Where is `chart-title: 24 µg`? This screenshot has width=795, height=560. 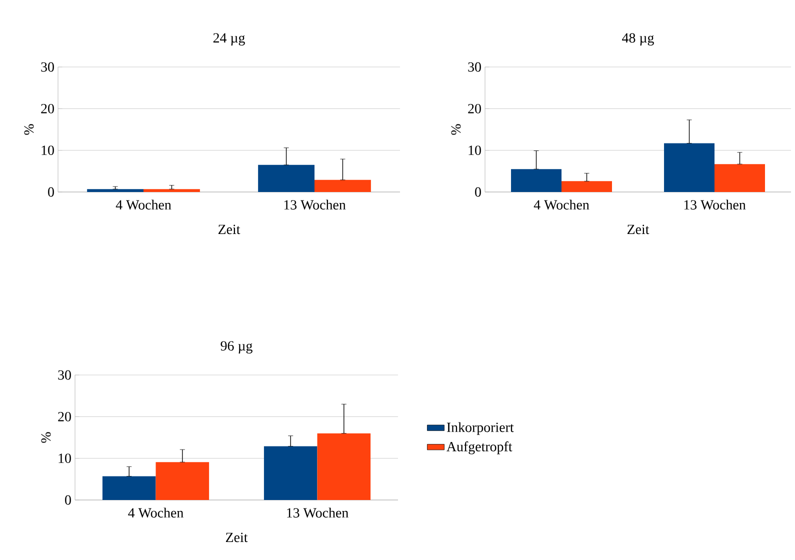
chart-title: 24 µg is located at coordinates (229, 39).